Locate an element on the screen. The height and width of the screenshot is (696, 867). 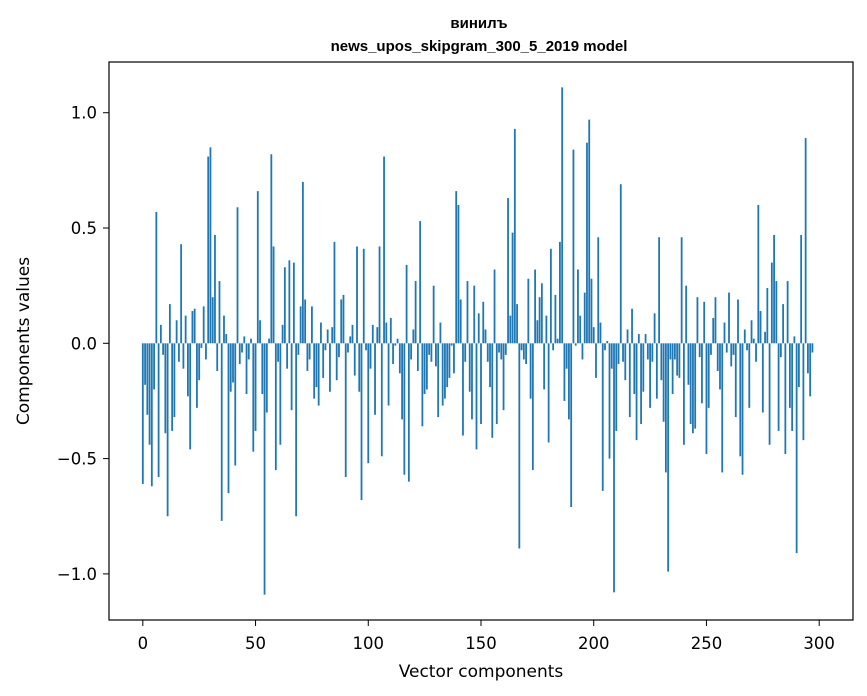
y-tick-label: 1.0 is located at coordinates (84, 113).